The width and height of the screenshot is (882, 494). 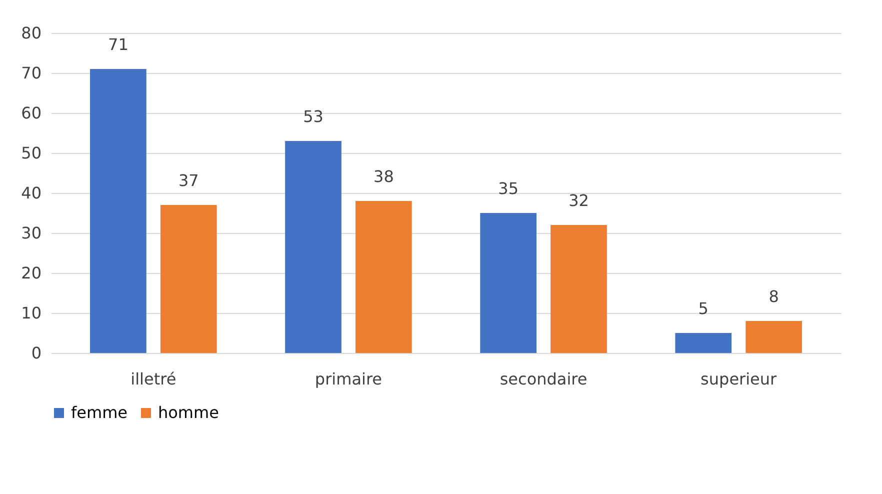 I want to click on y-tick-label: 0, so click(x=36, y=353).